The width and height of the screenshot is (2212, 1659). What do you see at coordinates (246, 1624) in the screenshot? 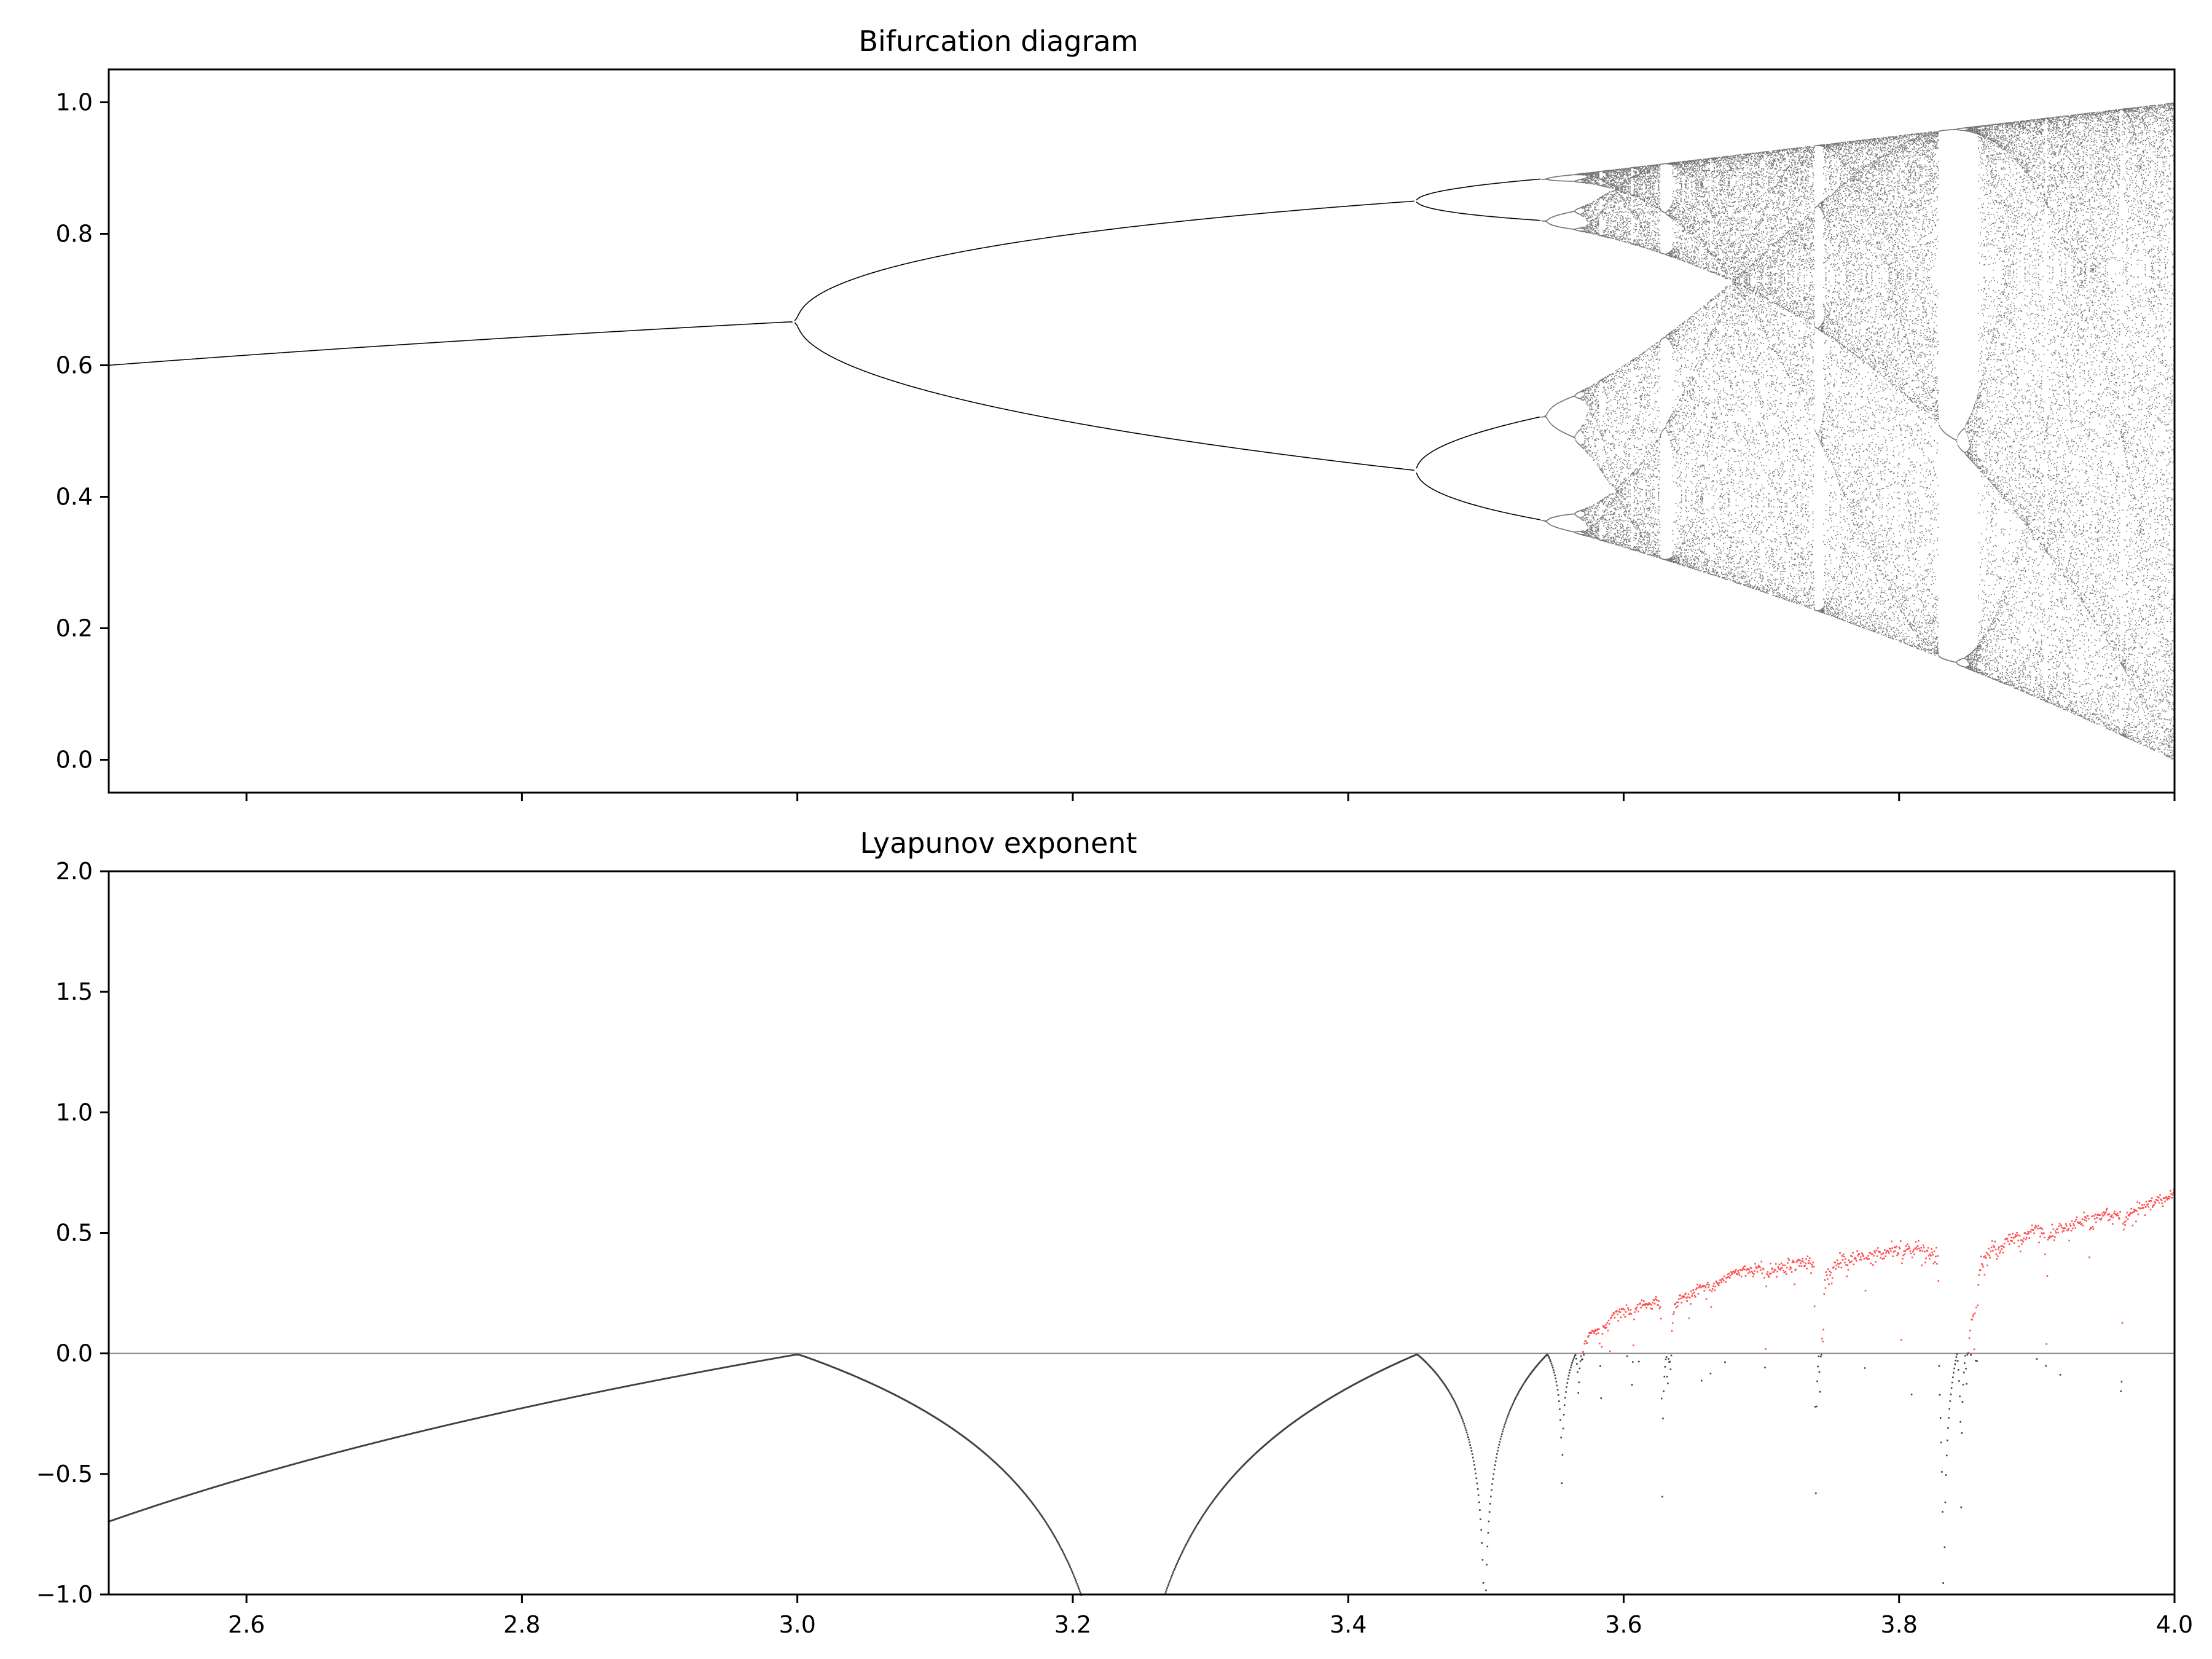
I see `x-tick-label: 2.6` at bounding box center [246, 1624].